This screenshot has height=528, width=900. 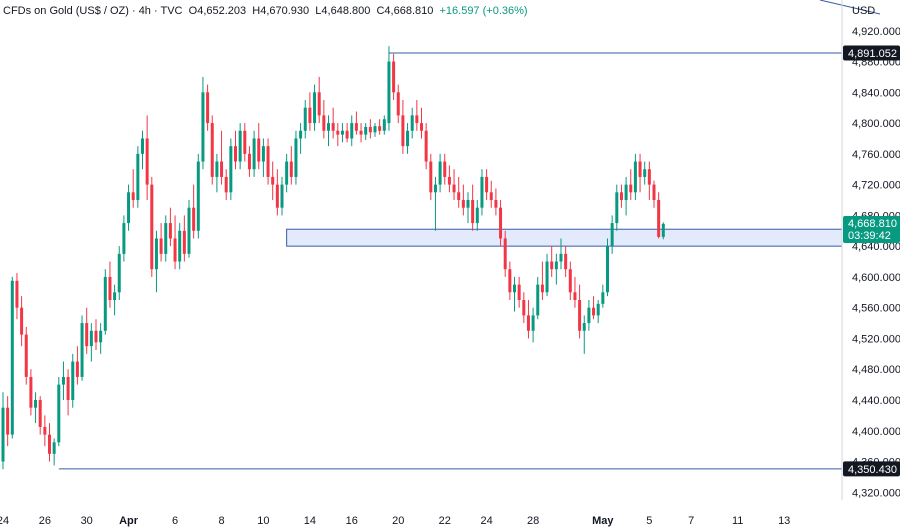 What do you see at coordinates (93, 11) in the screenshot?
I see `symbol-title: CFDs on Gold (US$ / OZ) · 4h · TVC` at bounding box center [93, 11].